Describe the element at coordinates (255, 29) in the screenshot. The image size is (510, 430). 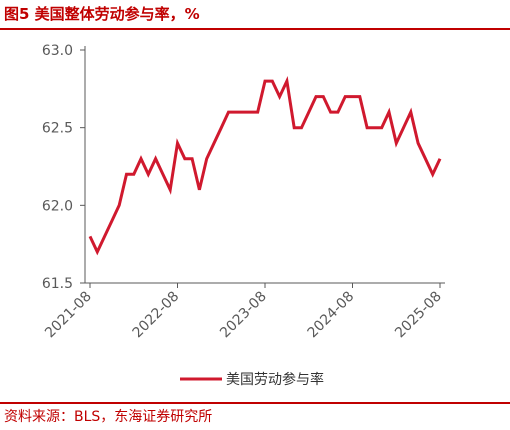
I see `title-rule` at that location.